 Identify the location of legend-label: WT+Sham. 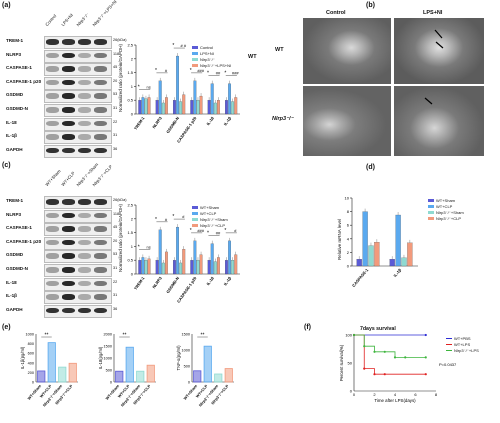
(210, 207).